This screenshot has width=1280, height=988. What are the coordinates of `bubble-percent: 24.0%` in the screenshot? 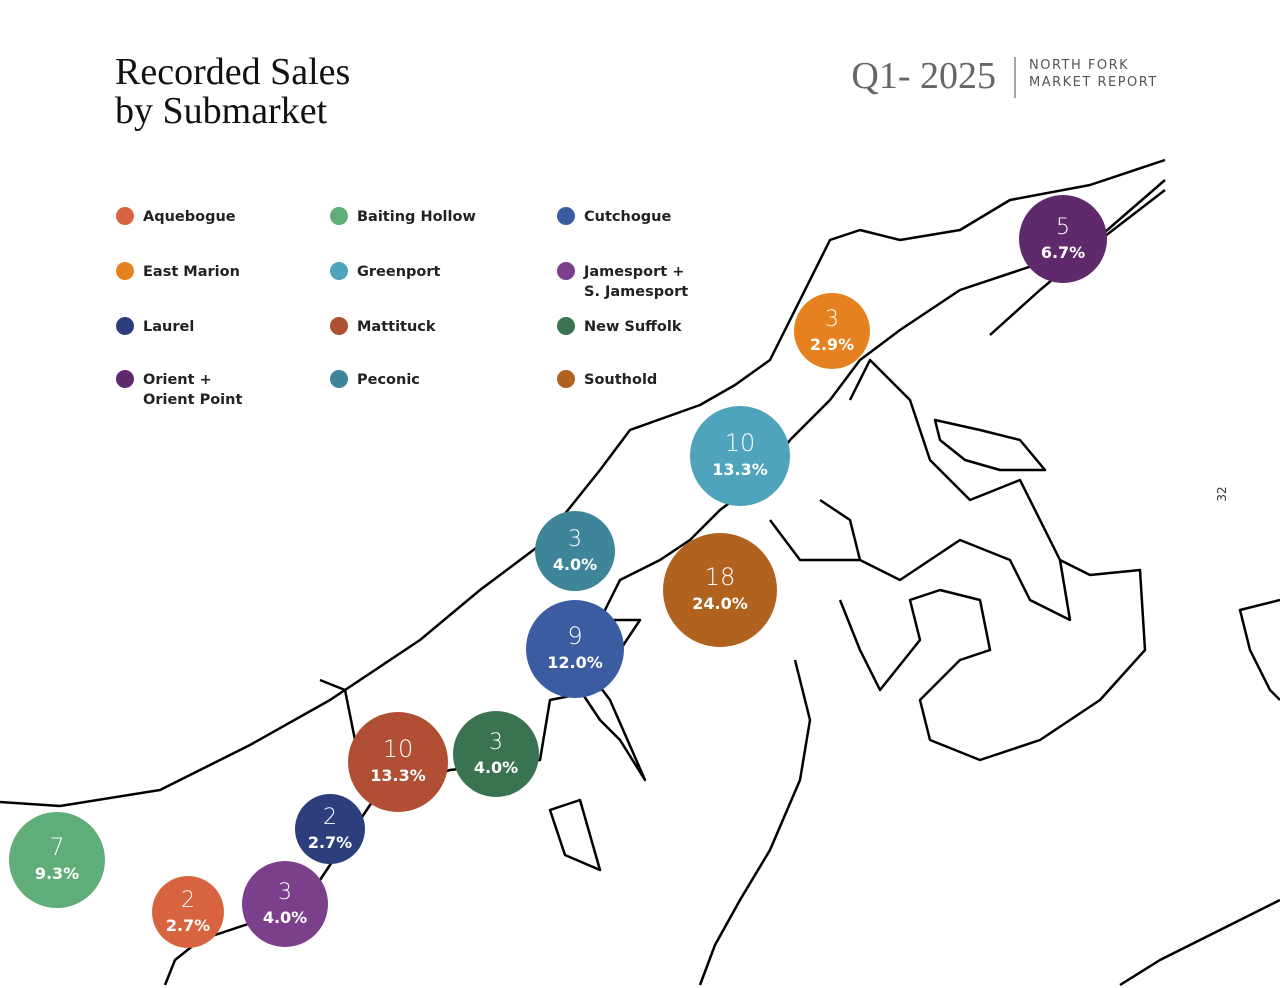 It's located at (720, 603).